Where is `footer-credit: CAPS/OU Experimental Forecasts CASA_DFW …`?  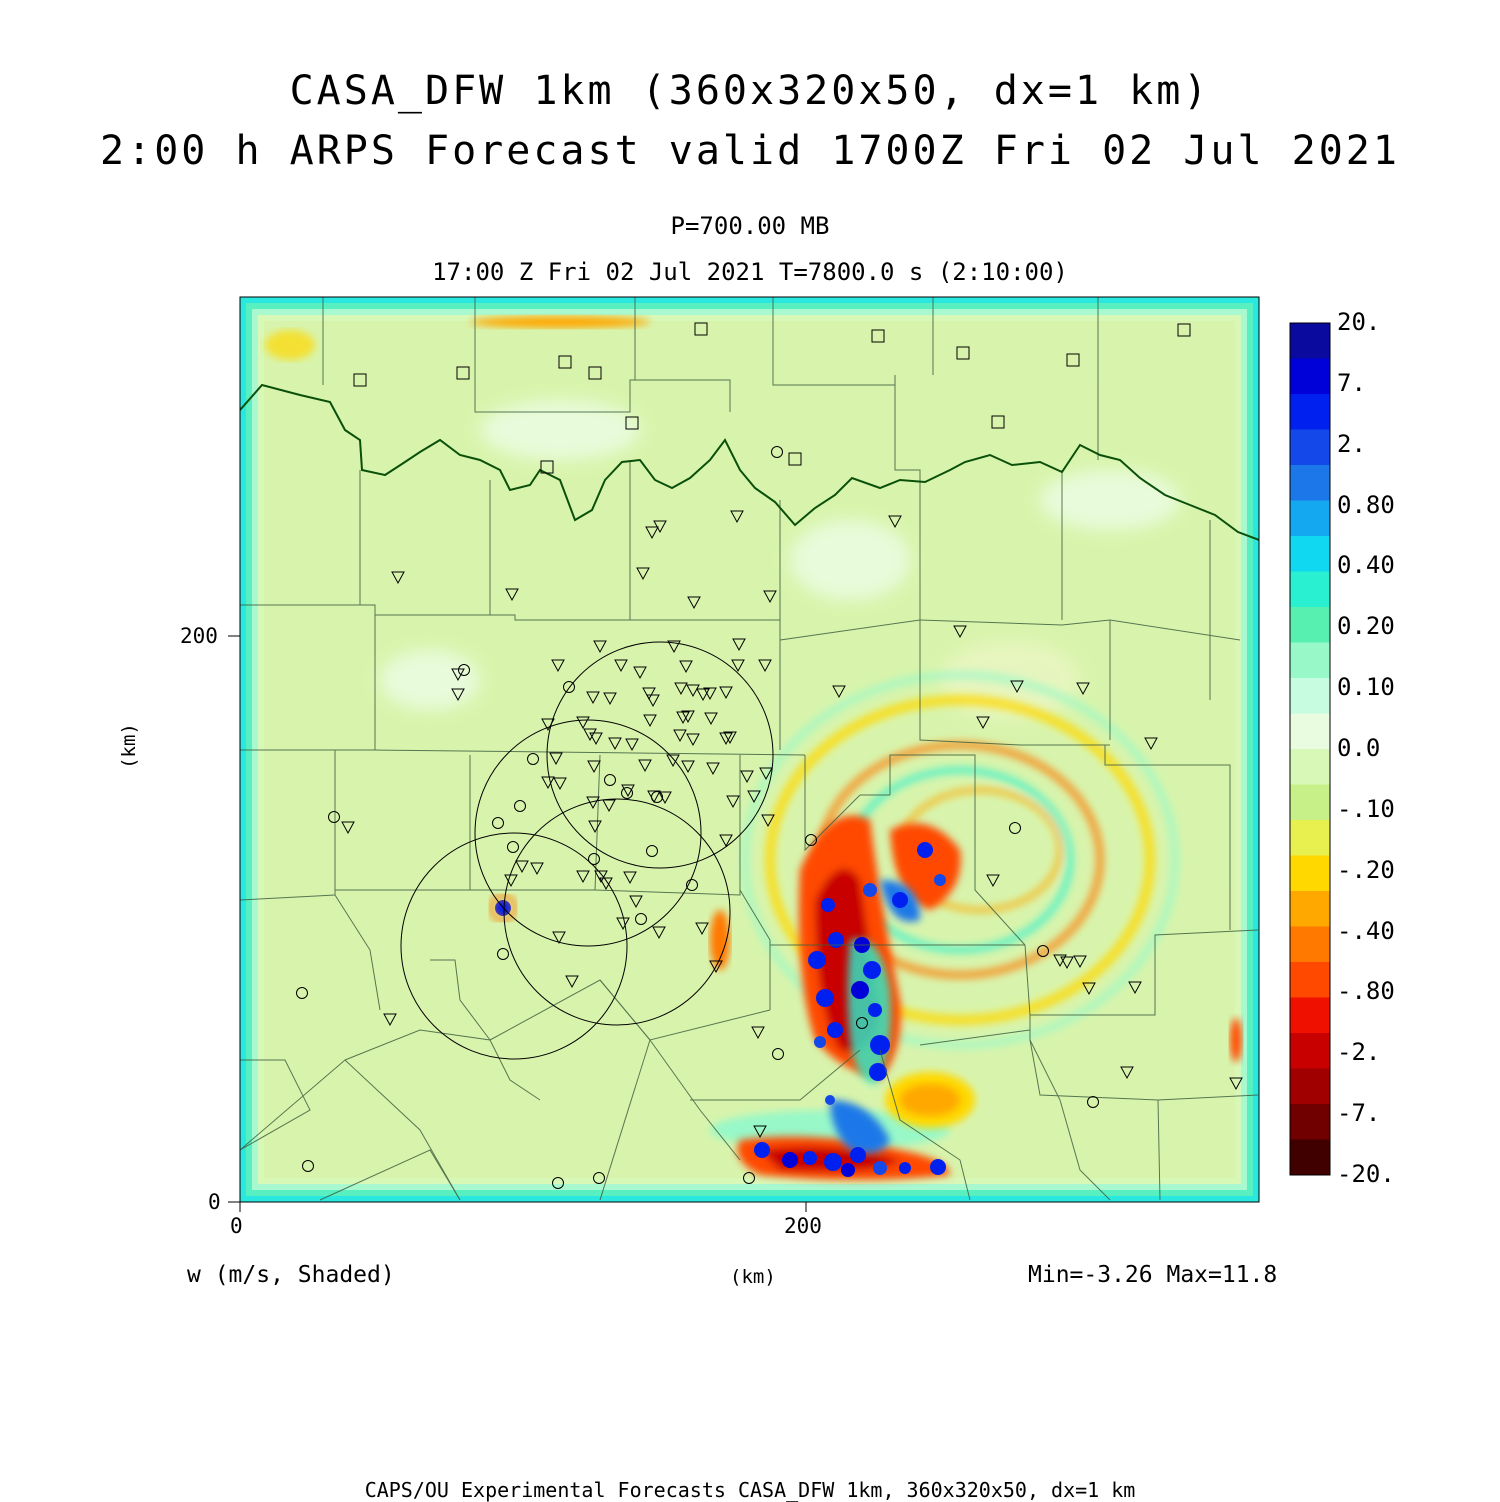
footer-credit: CAPS/OU Experimental Forecasts CASA_DFW … is located at coordinates (750, 1490).